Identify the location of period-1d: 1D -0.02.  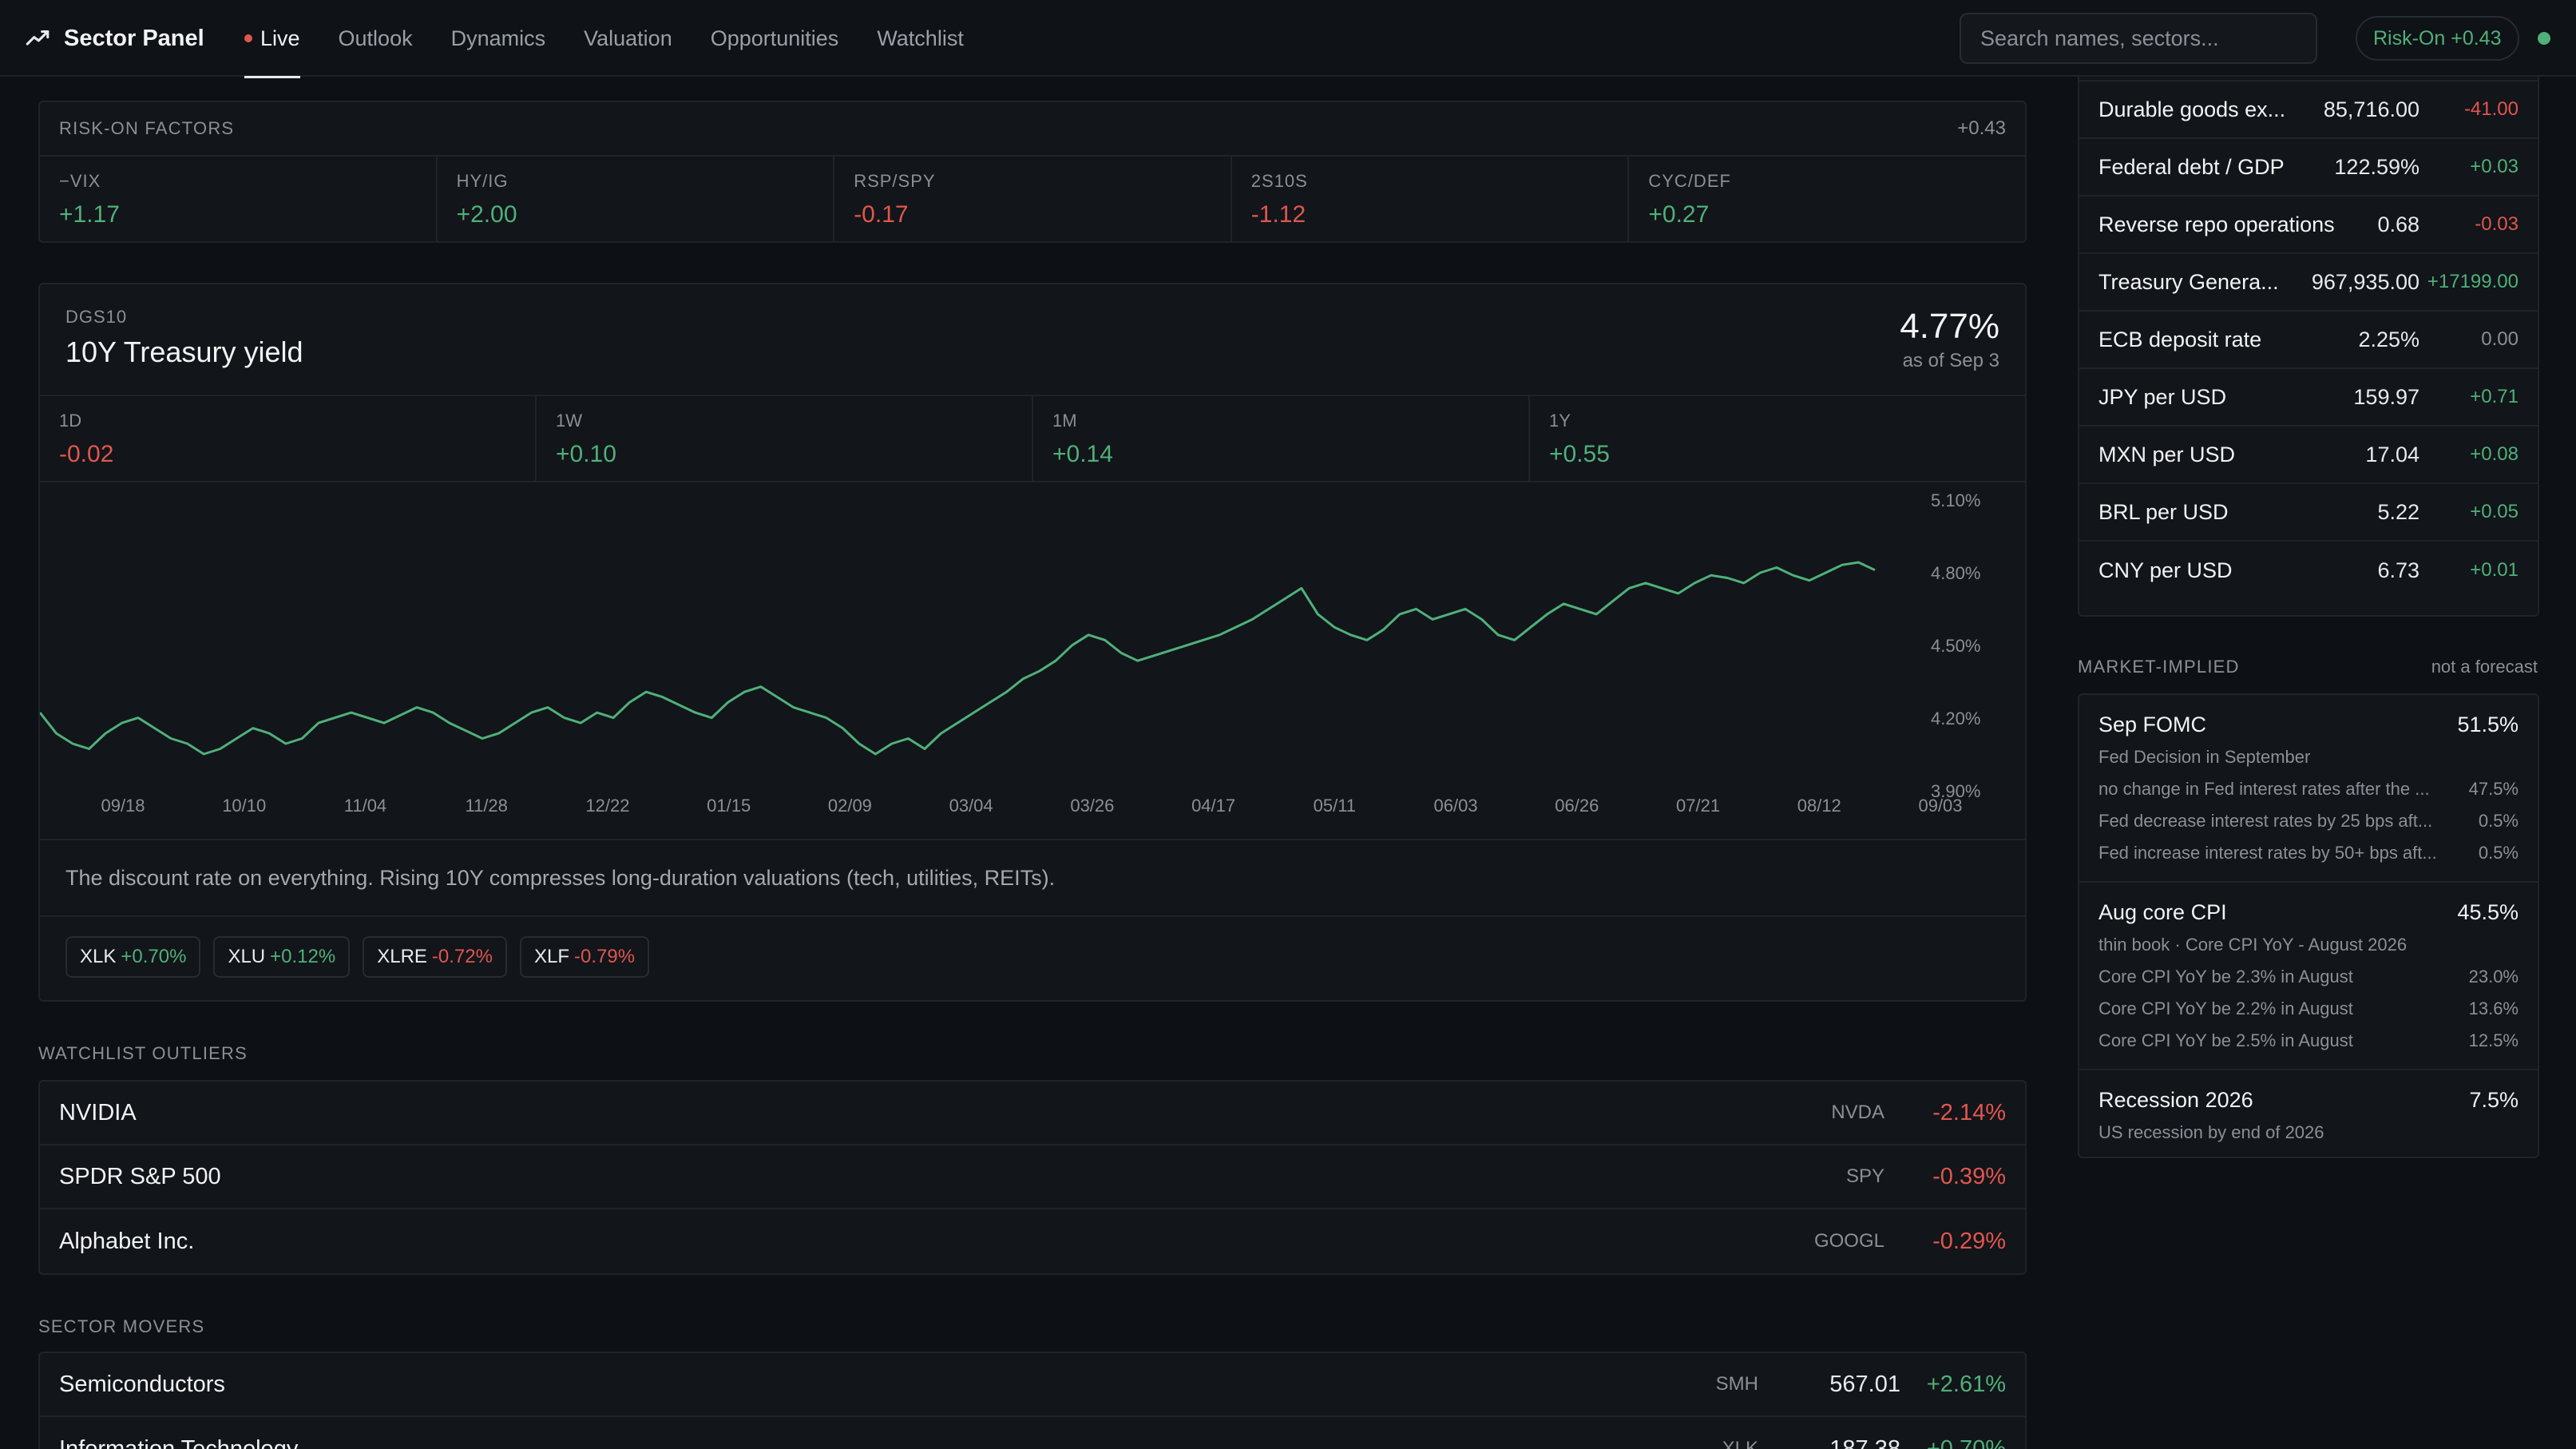
(288, 438).